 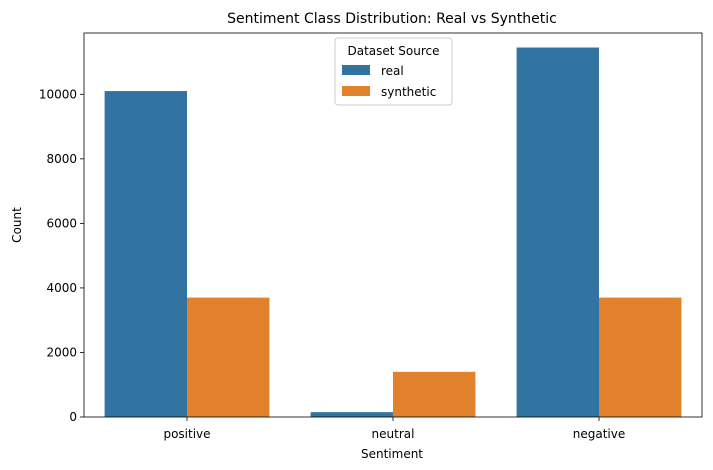 I want to click on y-tick-label: 0, so click(x=73, y=417).